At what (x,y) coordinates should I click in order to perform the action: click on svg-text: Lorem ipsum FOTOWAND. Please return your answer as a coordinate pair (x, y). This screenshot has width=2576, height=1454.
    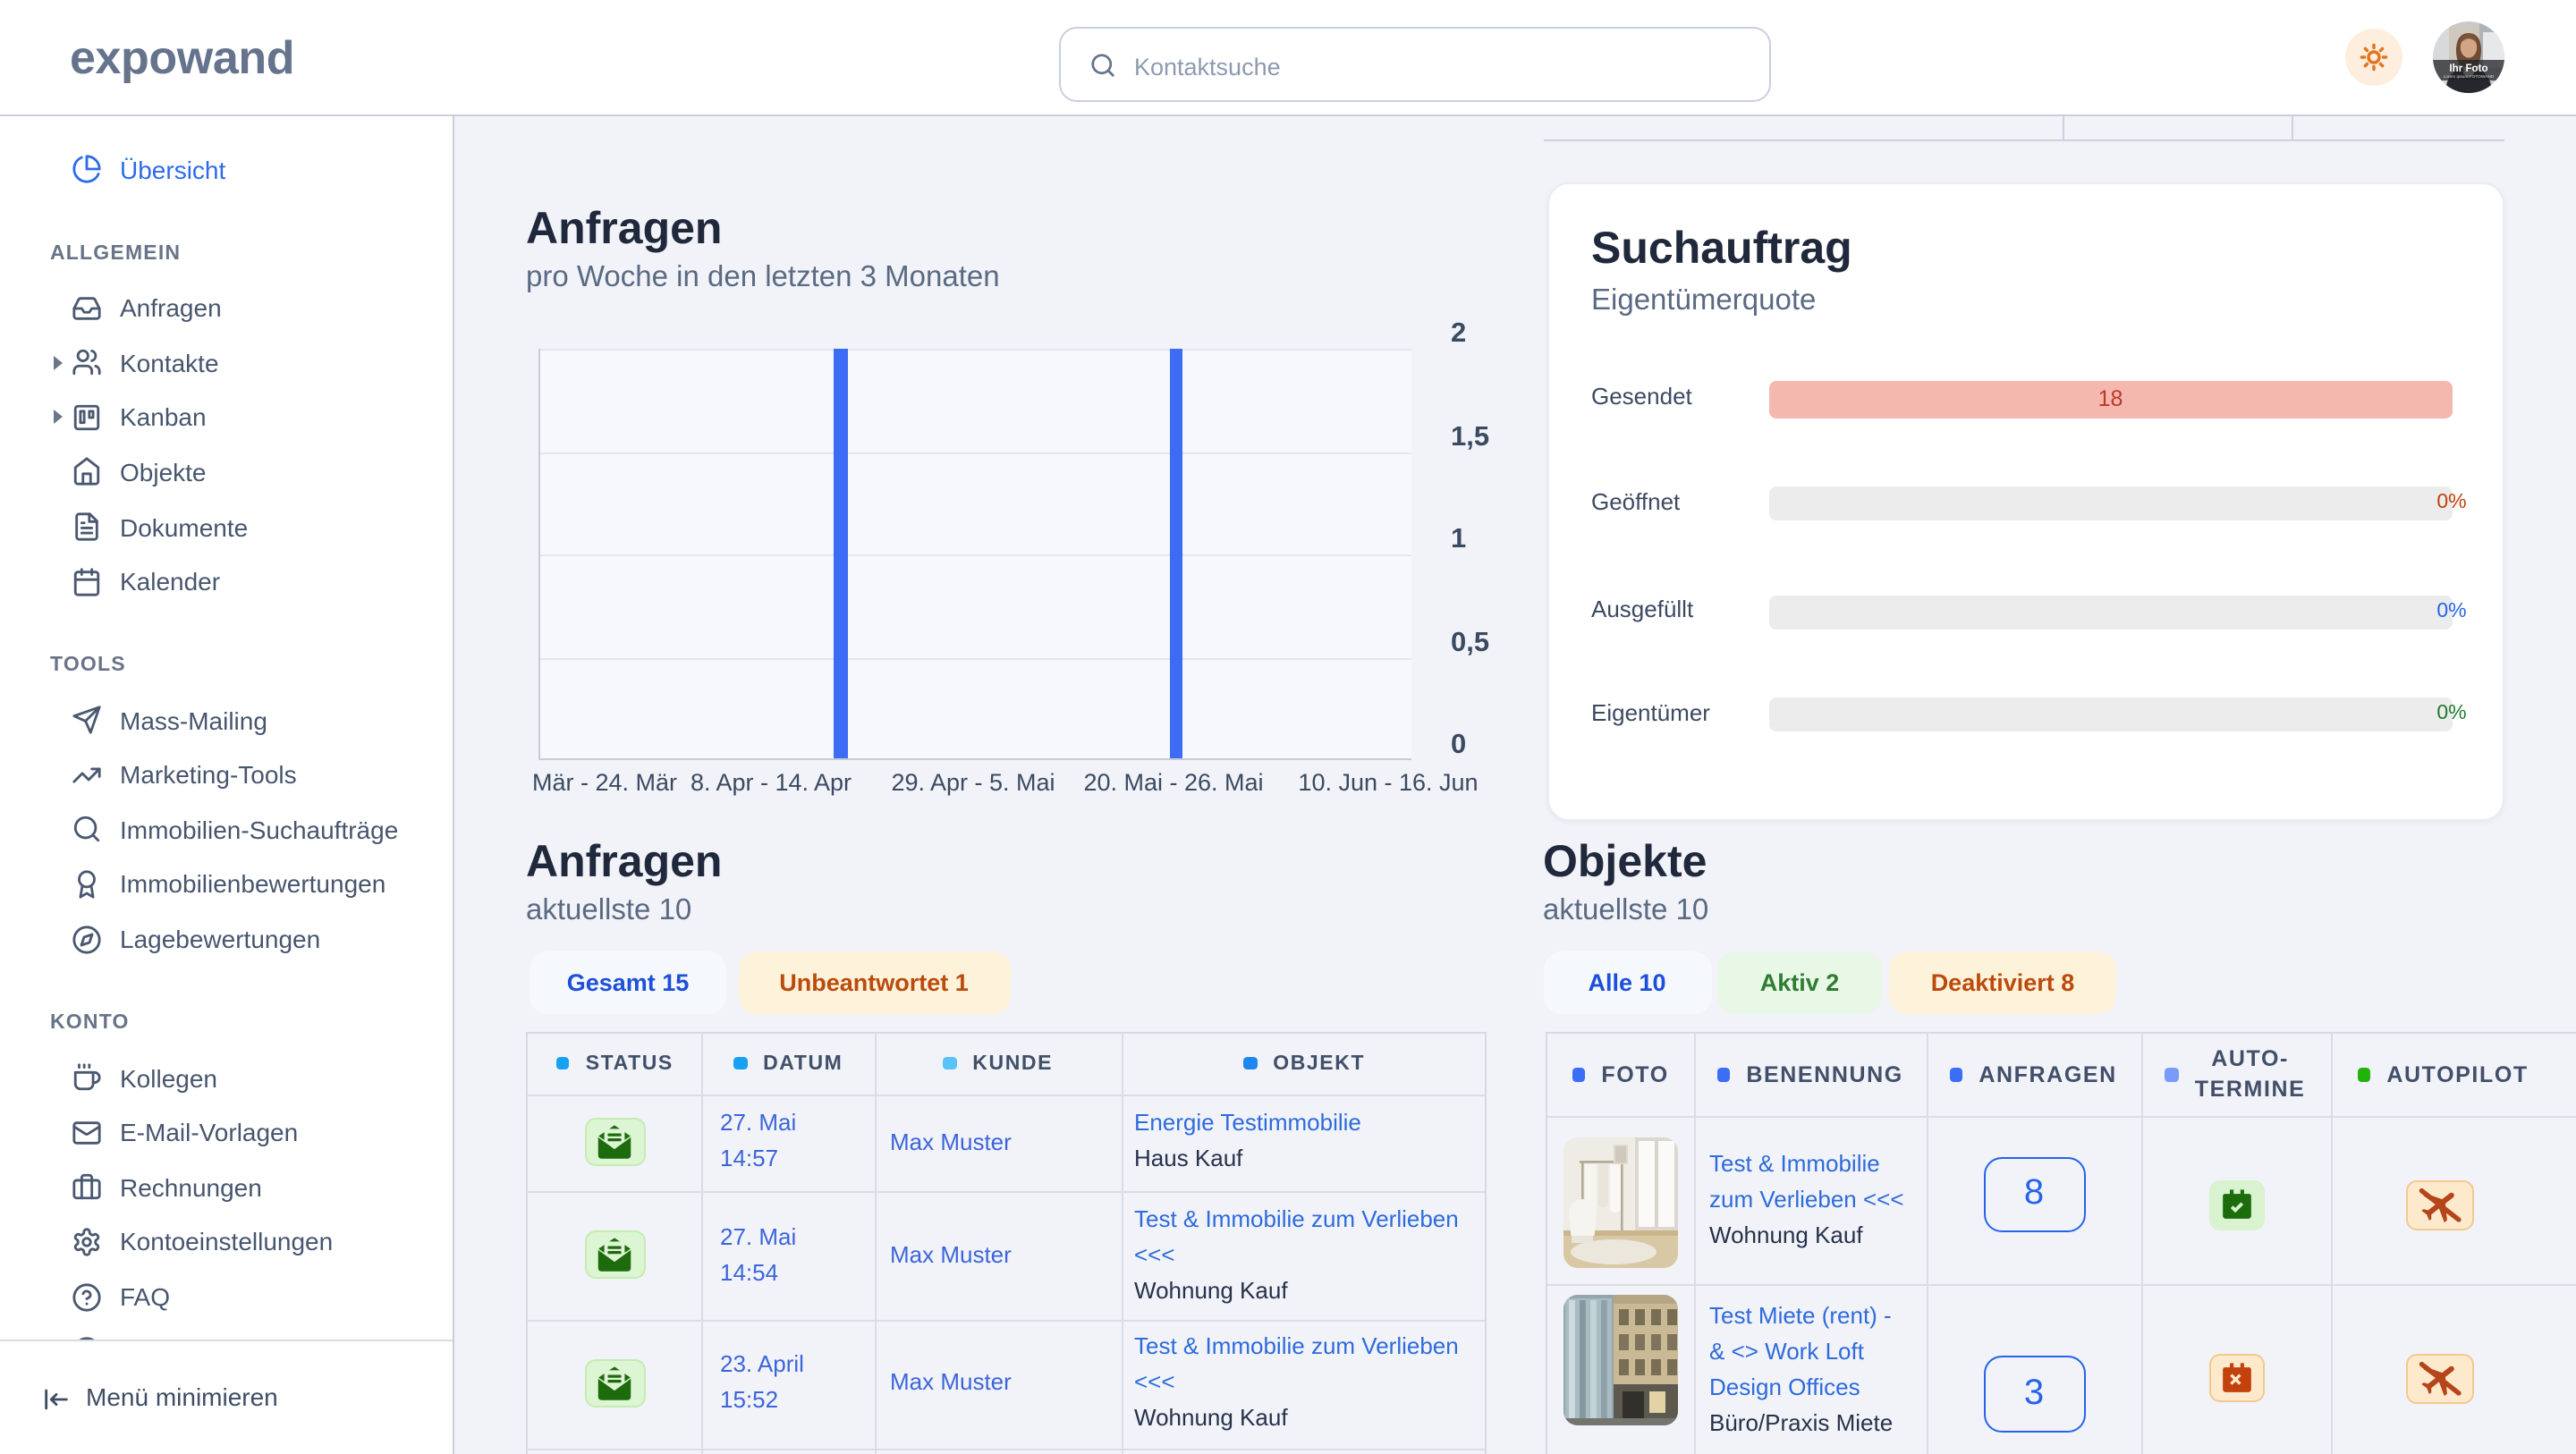
    Looking at the image, I should click on (2469, 77).